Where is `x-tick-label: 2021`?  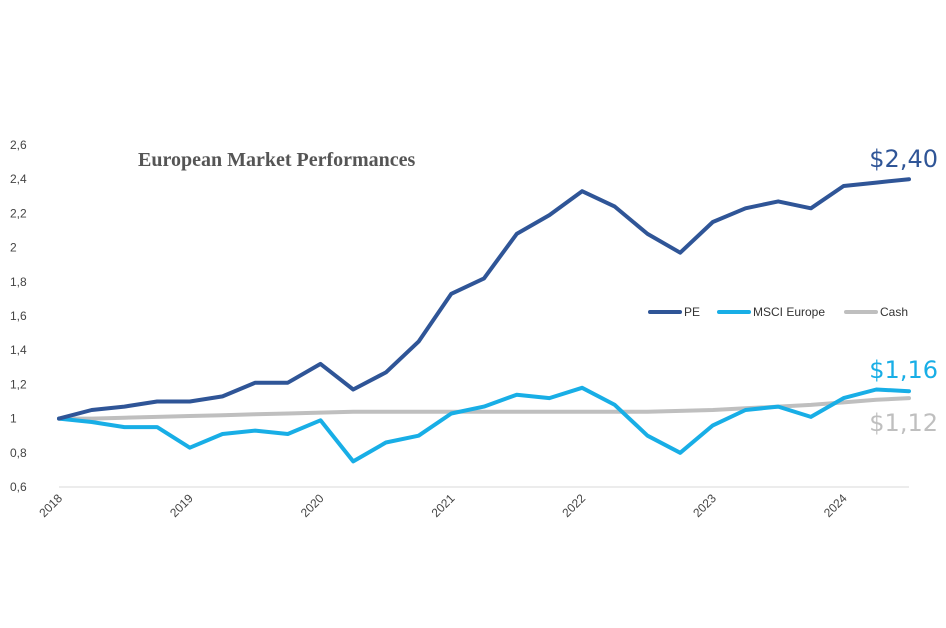
x-tick-label: 2021 is located at coordinates (443, 505).